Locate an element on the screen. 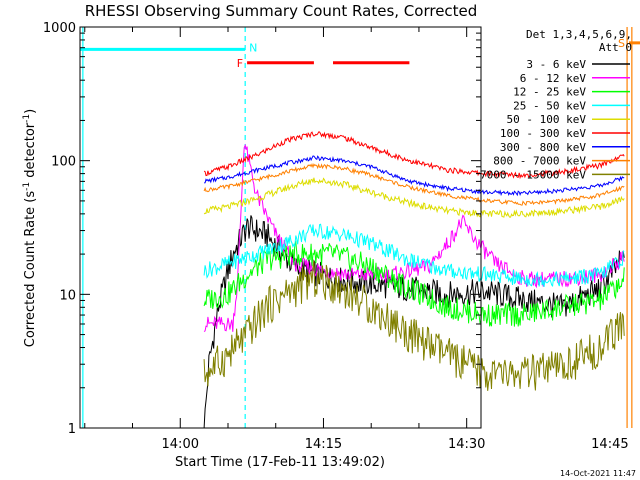 The height and width of the screenshot is (480, 640). flag-label: F is located at coordinates (240, 63).